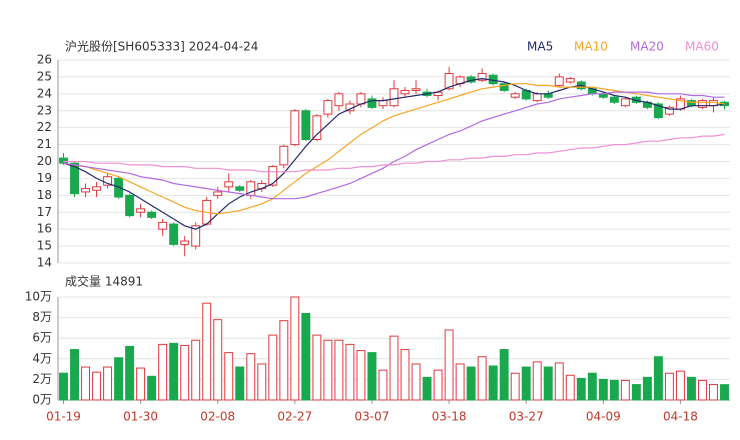  Describe the element at coordinates (44, 195) in the screenshot. I see `y-tick-label: 18` at that location.